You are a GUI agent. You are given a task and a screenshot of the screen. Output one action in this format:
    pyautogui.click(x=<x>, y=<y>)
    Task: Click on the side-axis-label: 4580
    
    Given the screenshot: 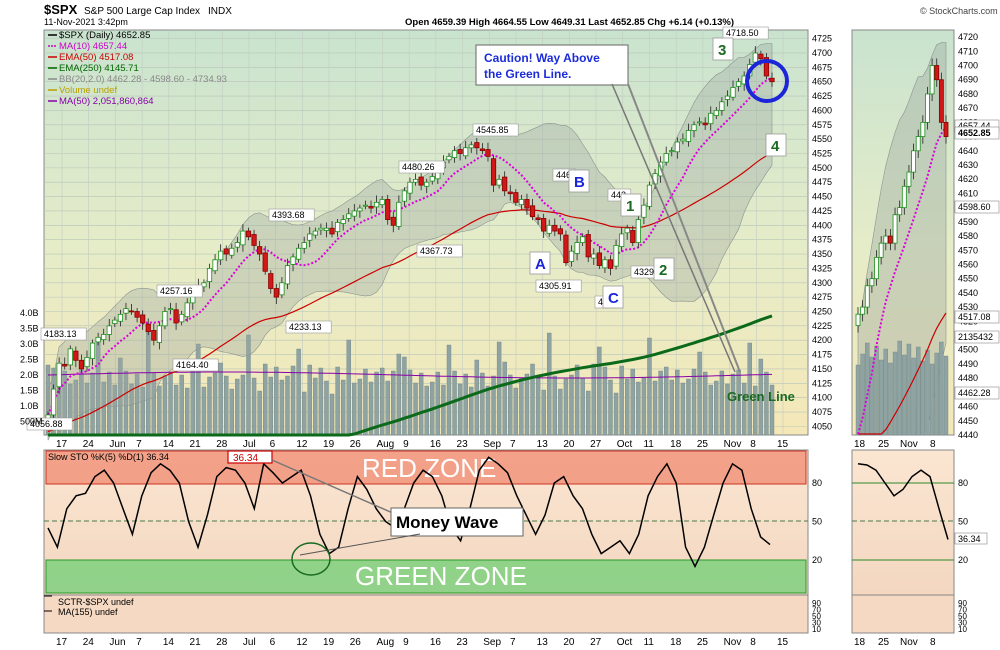 What is the action you would take?
    pyautogui.click(x=968, y=236)
    